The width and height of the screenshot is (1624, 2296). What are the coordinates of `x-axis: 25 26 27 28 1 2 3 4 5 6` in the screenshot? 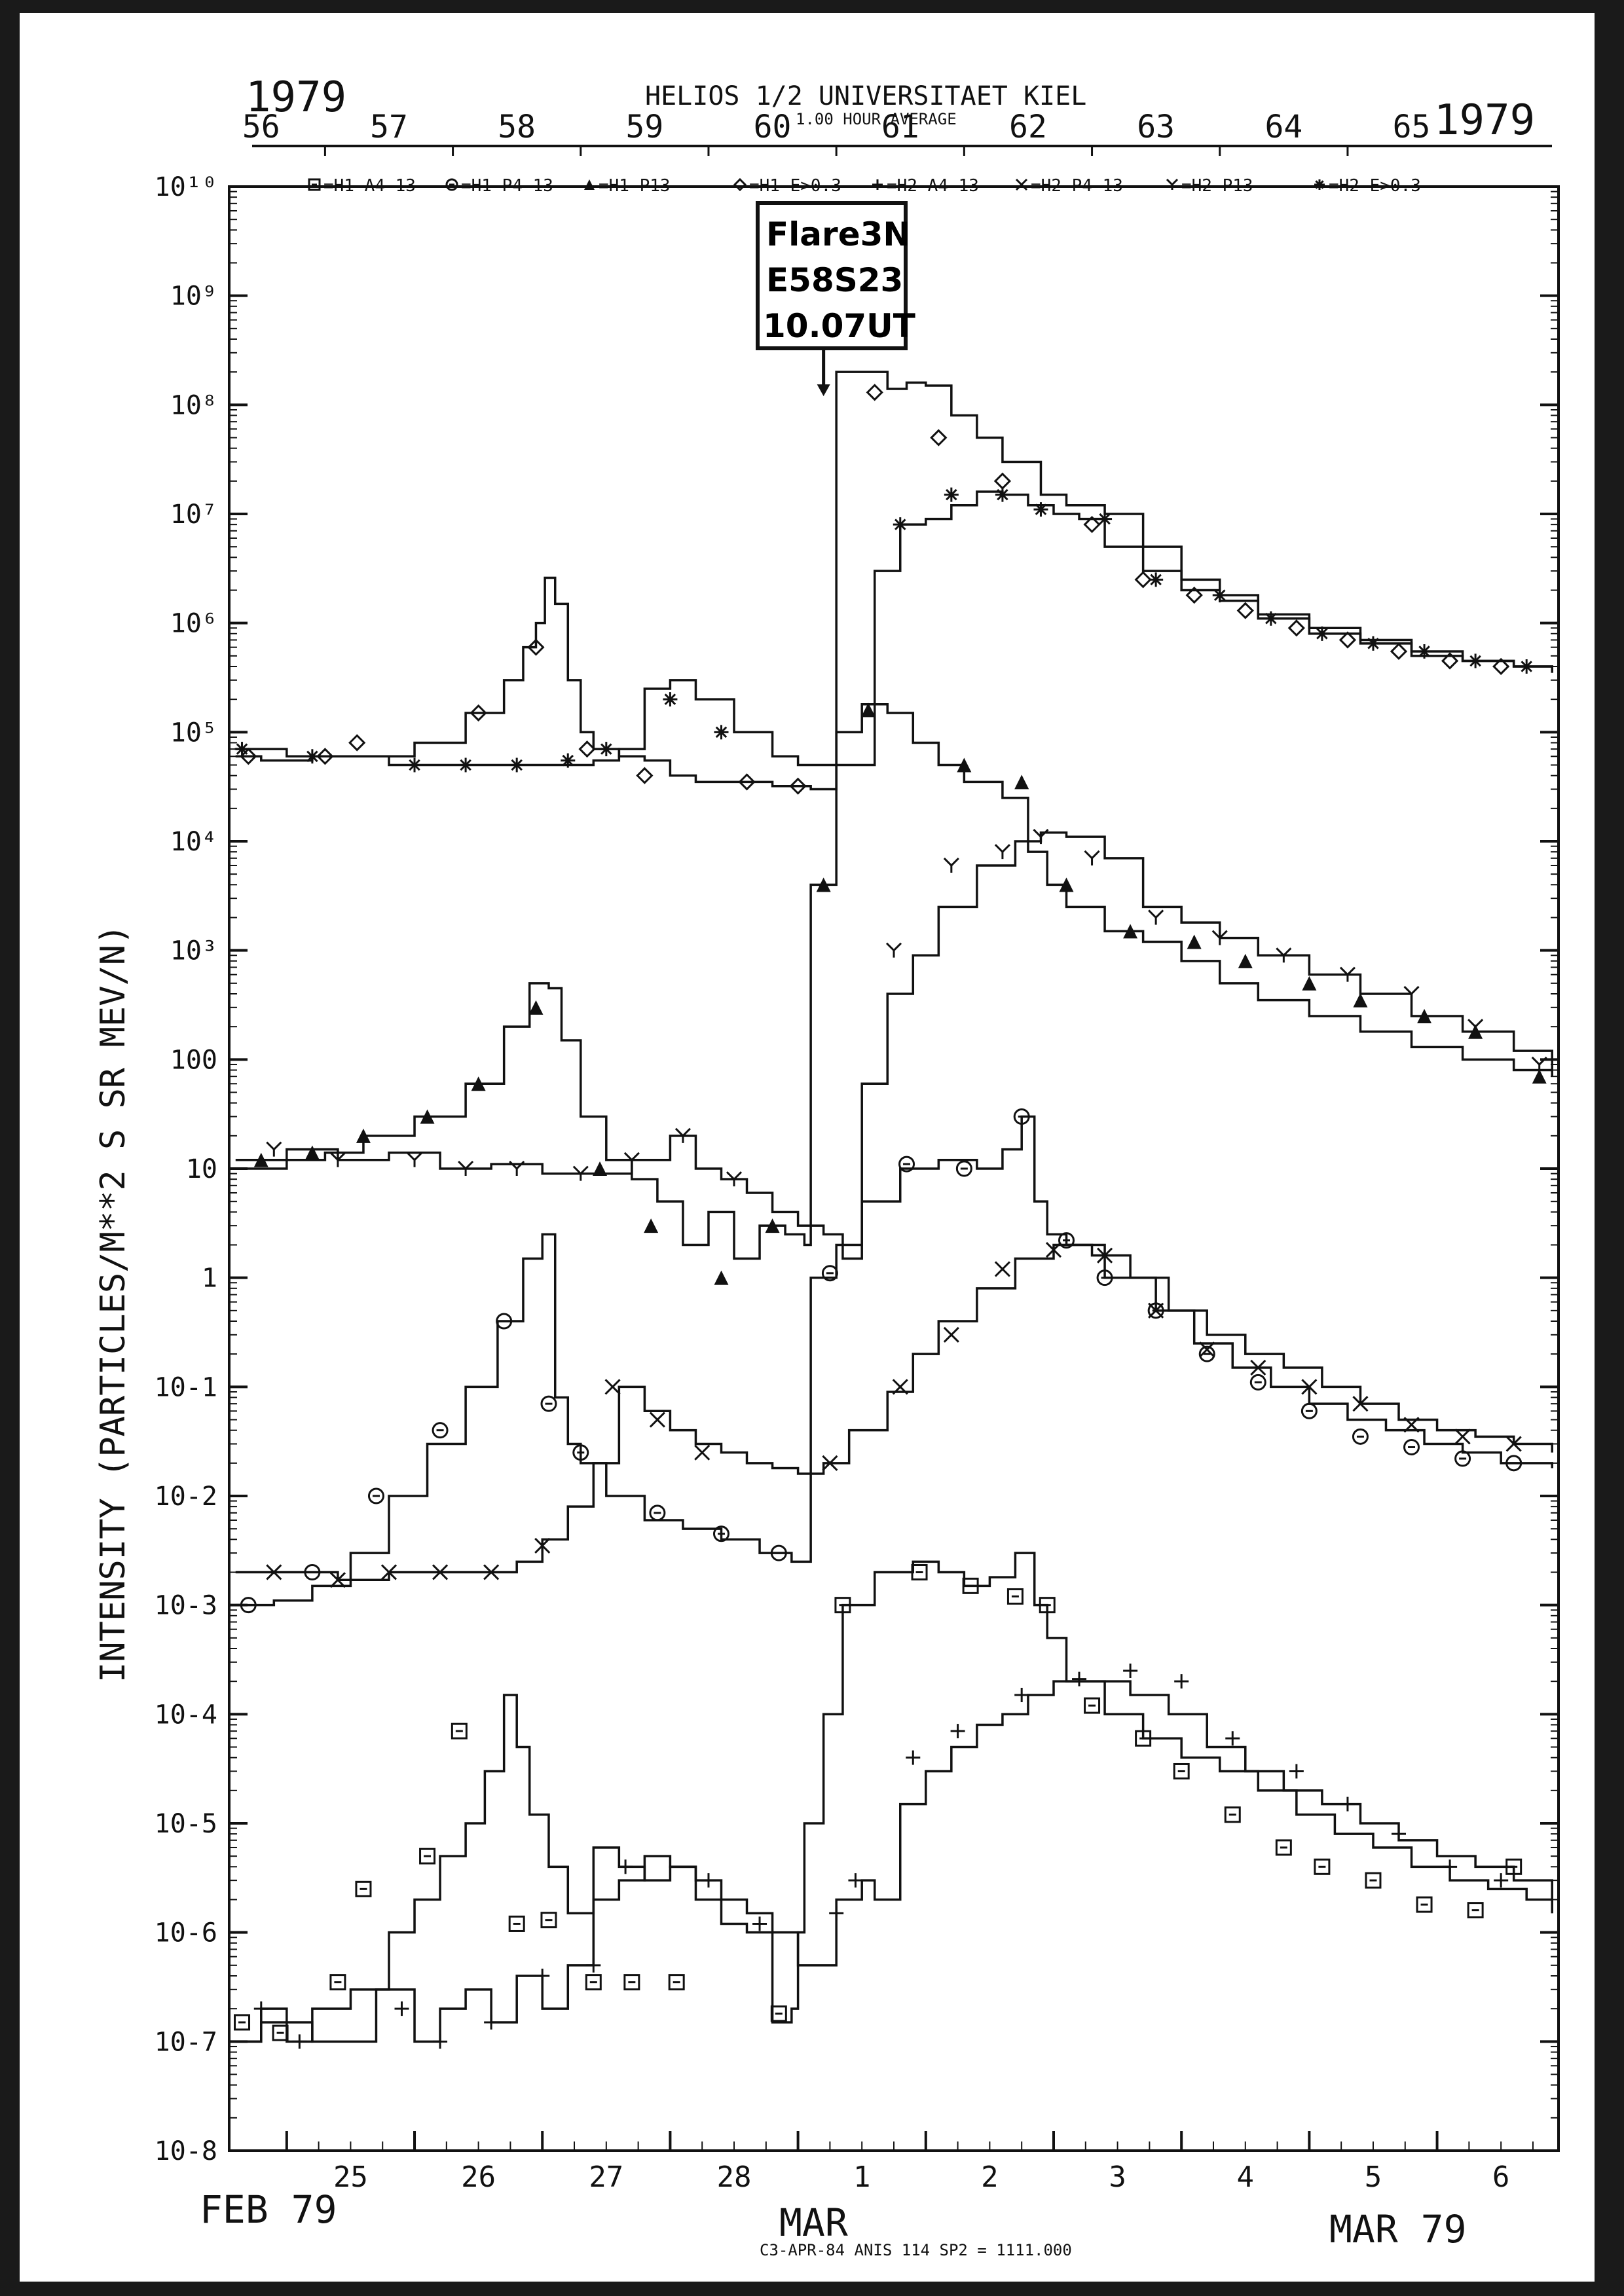 It's located at (909, 2162).